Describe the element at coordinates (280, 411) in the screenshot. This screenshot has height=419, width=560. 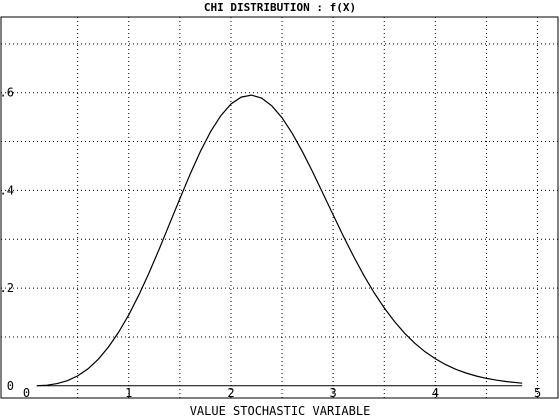
I see `x-axis-label: VALUE STOCHASTIC VARIABLE` at that location.